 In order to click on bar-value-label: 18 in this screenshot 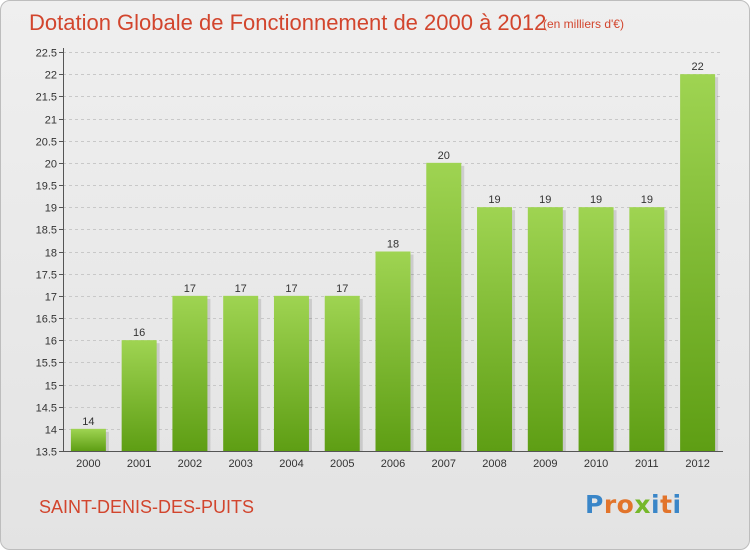, I will do `click(393, 245)`.